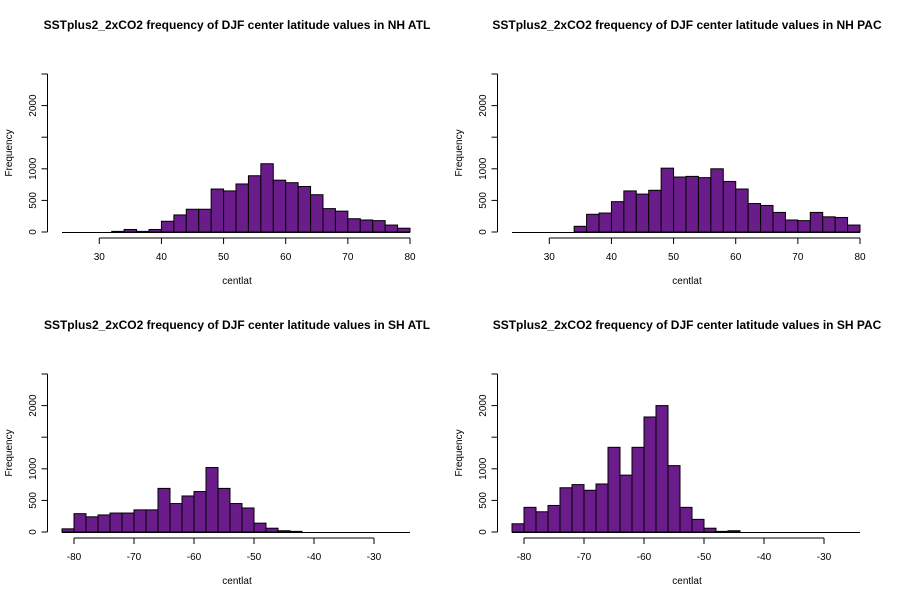  What do you see at coordinates (254, 557) in the screenshot?
I see `x-tick-label: -50` at bounding box center [254, 557].